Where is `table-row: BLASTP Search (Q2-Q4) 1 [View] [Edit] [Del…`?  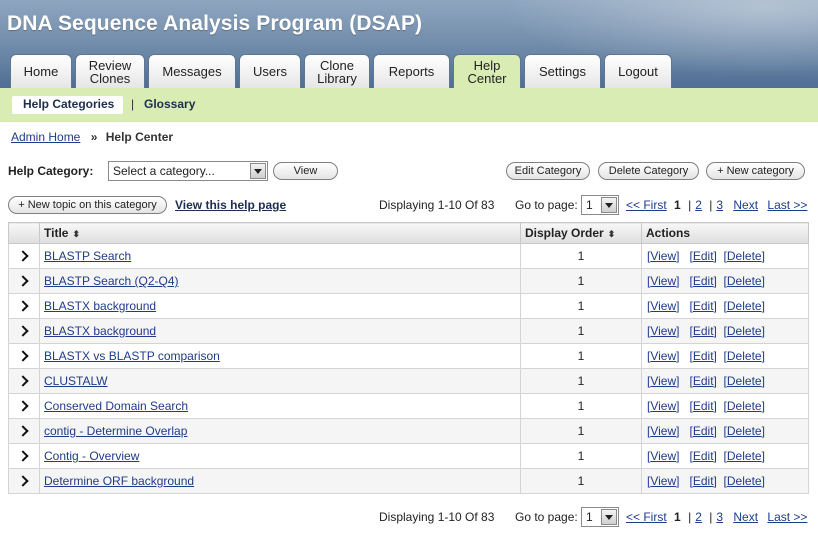
table-row: BLASTP Search (Q2-Q4) 1 [View] [Edit] [Del… is located at coordinates (408, 281).